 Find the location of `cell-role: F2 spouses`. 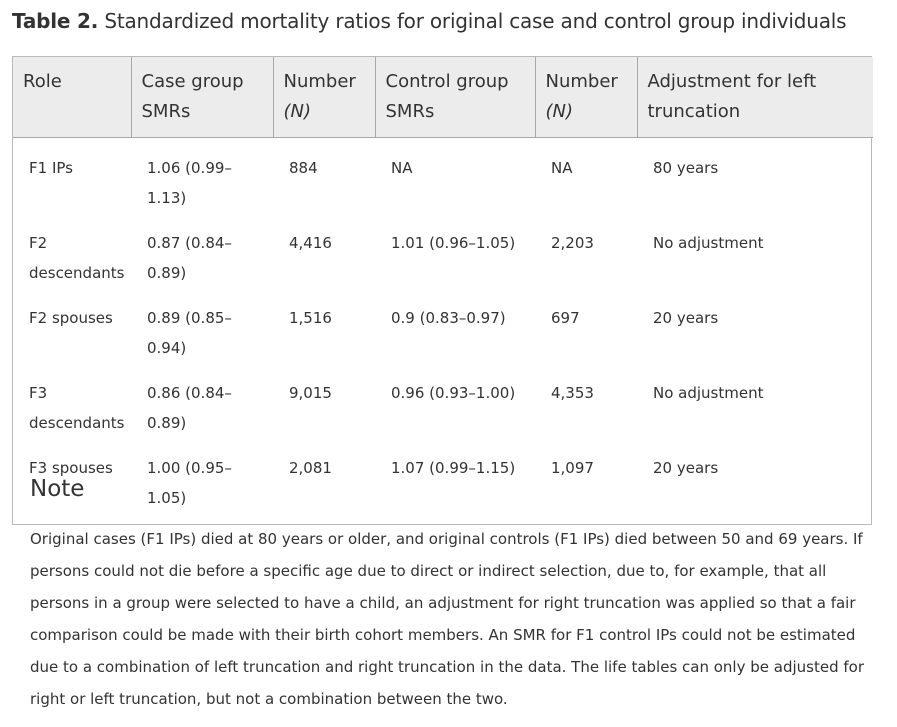

cell-role: F2 spouses is located at coordinates (71, 318).